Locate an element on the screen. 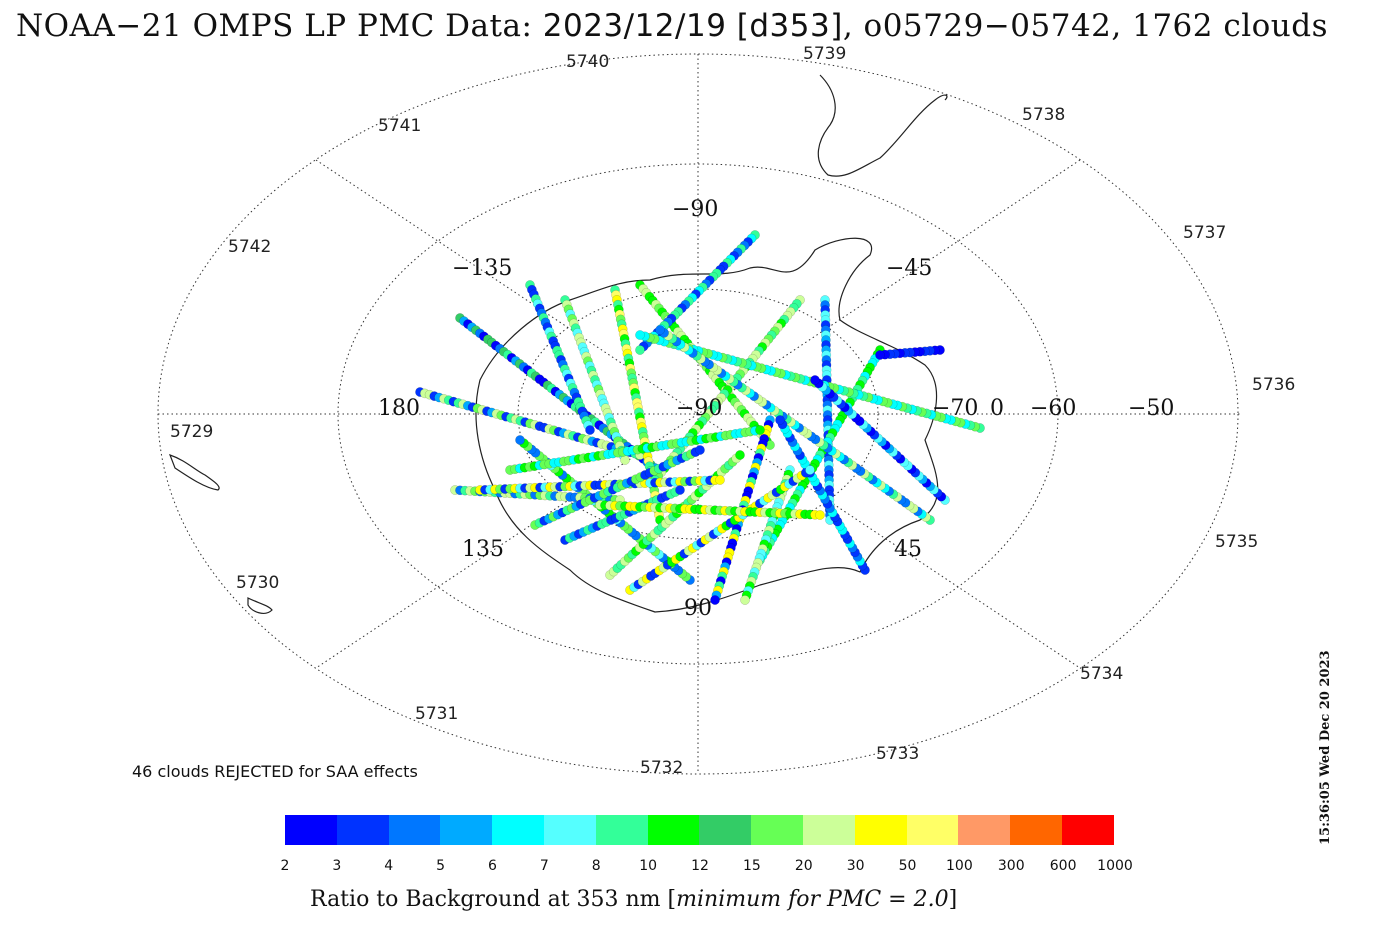 The height and width of the screenshot is (937, 1397). rejected-note: 46 clouds REJECTED for SAA effects is located at coordinates (275, 771).